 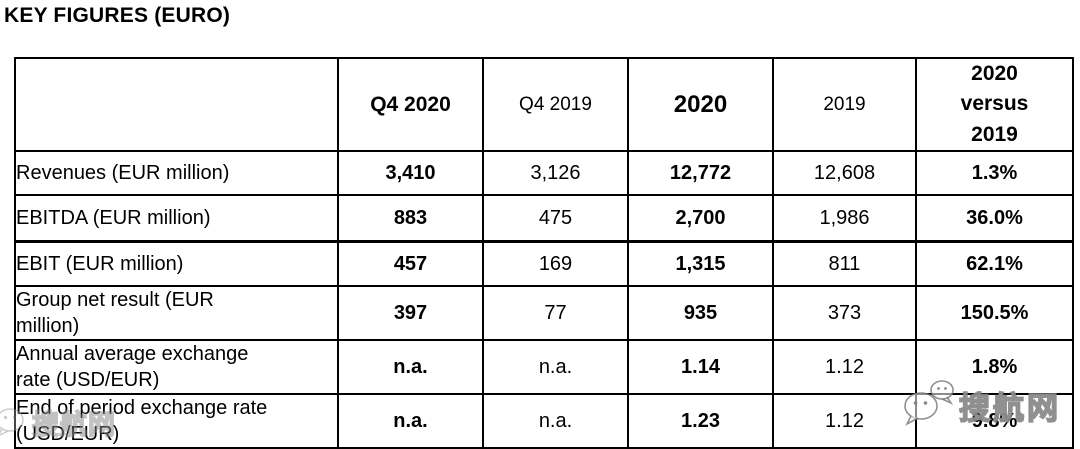 What do you see at coordinates (555, 264) in the screenshot?
I see `cell-value: 169` at bounding box center [555, 264].